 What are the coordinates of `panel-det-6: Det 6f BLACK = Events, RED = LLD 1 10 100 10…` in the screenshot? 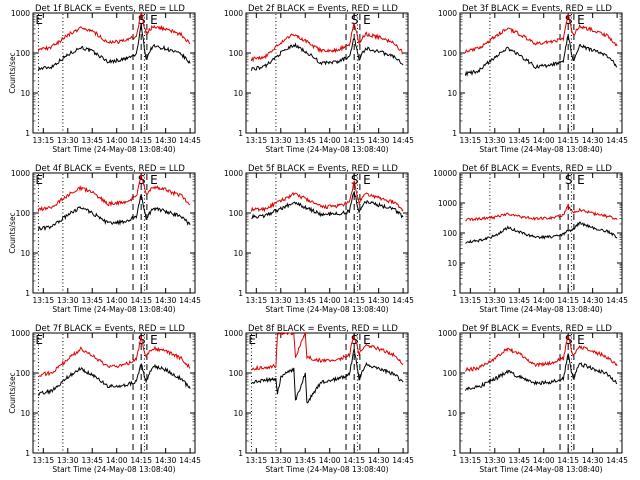 It's located at (530, 239).